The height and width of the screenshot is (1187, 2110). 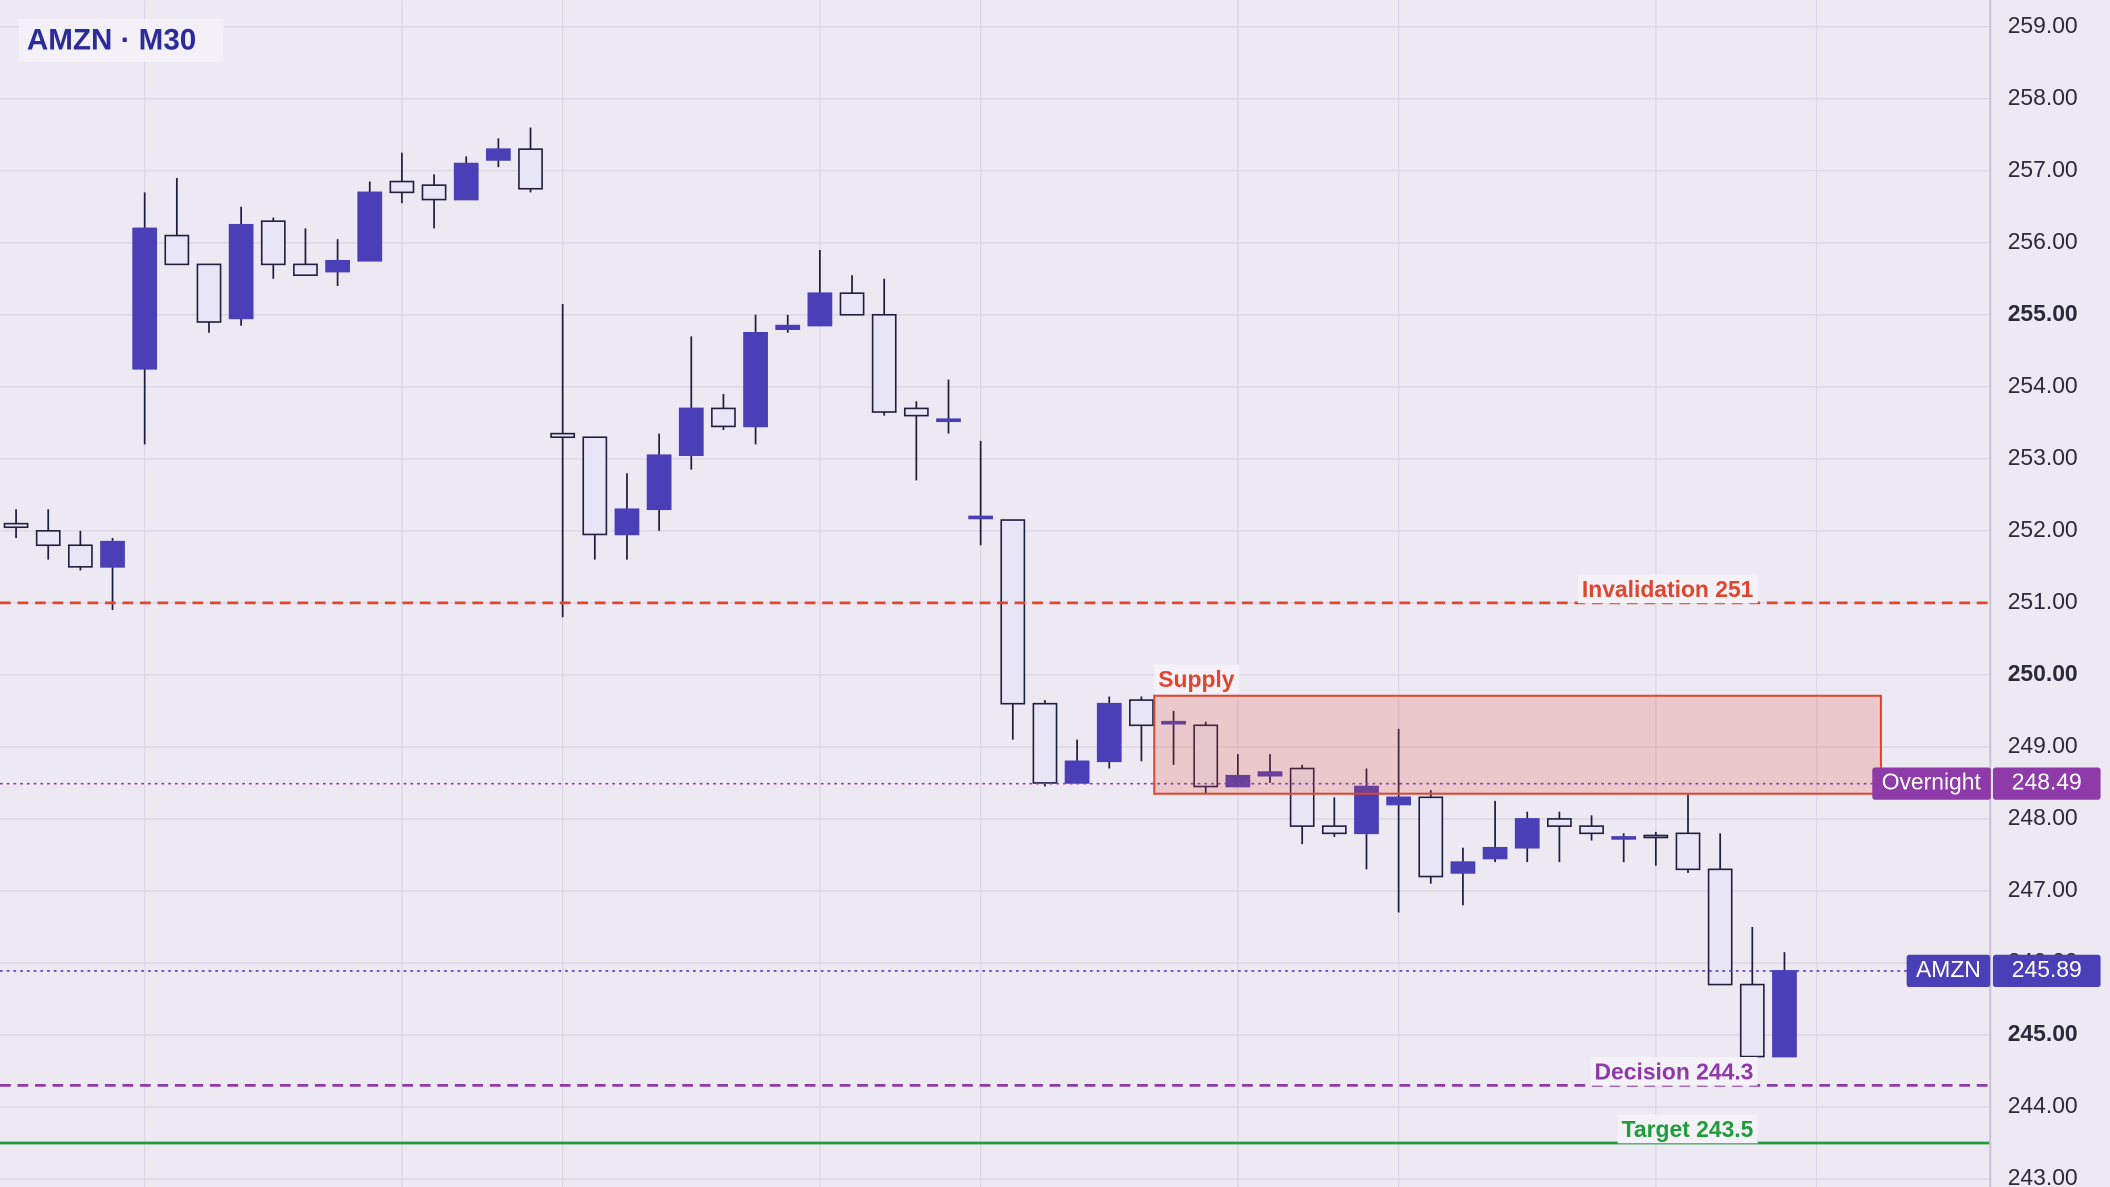 What do you see at coordinates (2043, 745) in the screenshot?
I see `y-tick-label: 249.00` at bounding box center [2043, 745].